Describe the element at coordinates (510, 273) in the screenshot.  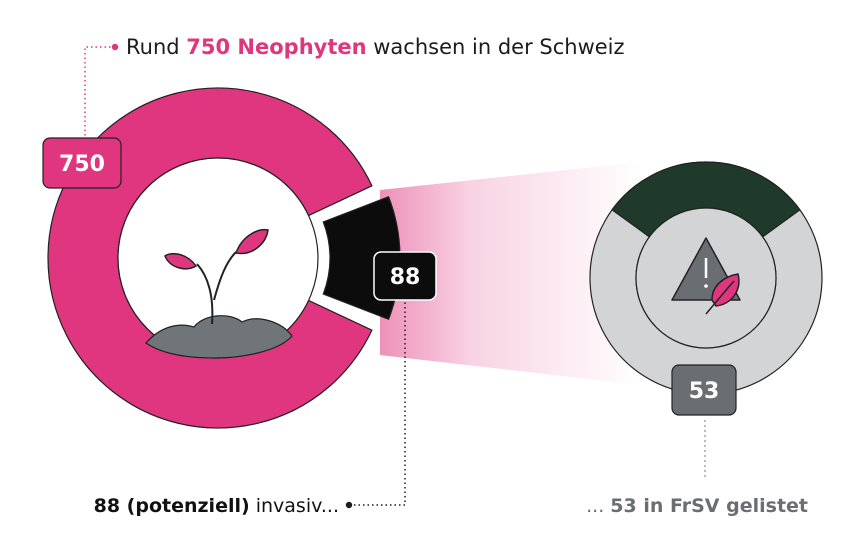
I see `zoom-bridge` at that location.